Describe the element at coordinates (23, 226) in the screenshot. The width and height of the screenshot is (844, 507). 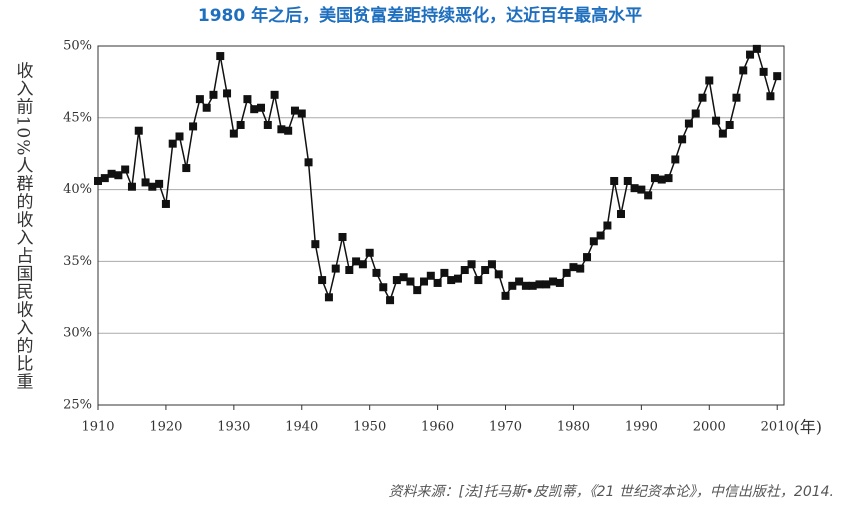
I see `y-axis-label: 收入前10%人群的收入占国民收入的比重` at that location.